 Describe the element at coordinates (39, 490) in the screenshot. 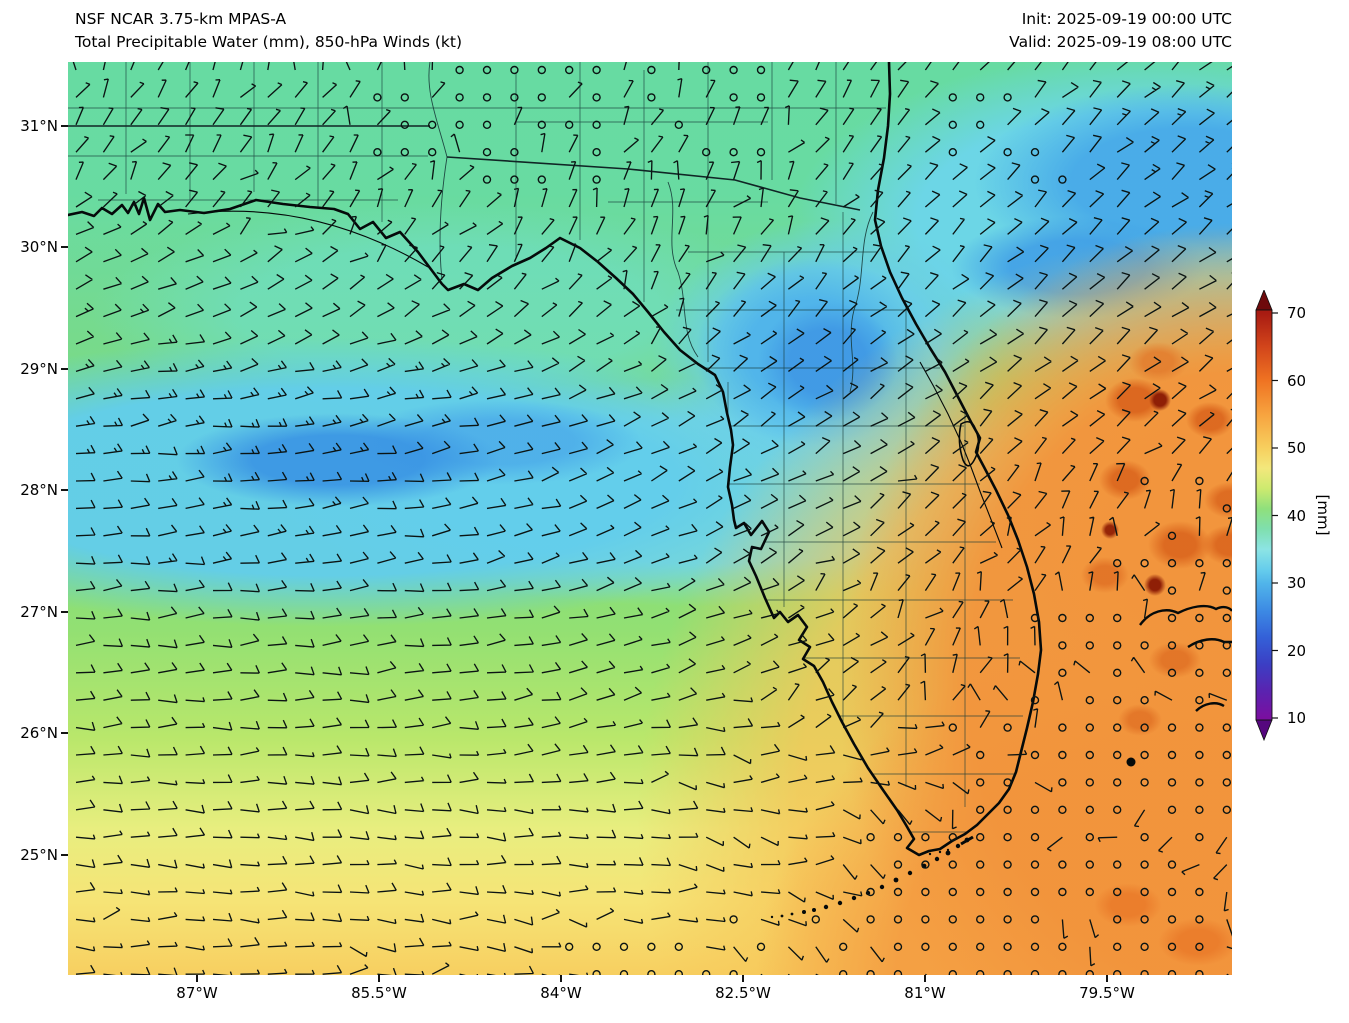

I see `y-tick-label: 28°N` at that location.